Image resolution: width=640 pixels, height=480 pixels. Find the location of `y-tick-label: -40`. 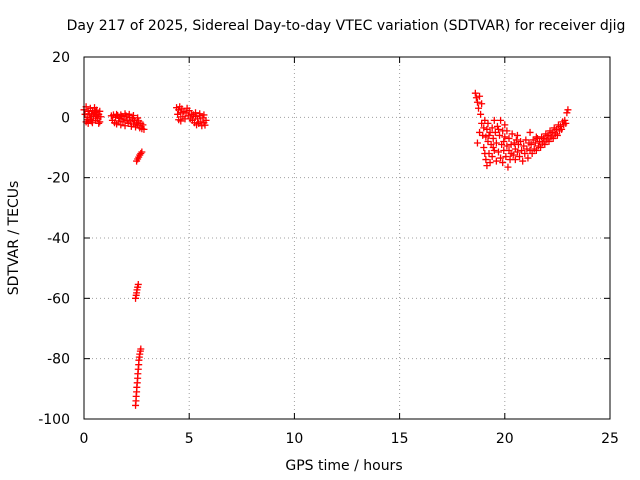

y-tick-label: -40 is located at coordinates (58, 239).